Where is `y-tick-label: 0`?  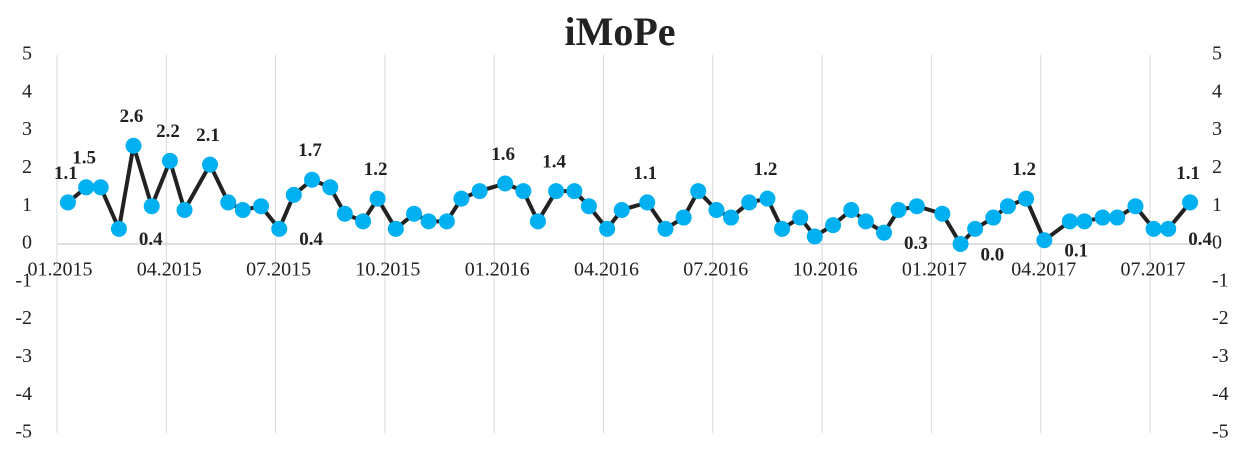
y-tick-label: 0 is located at coordinates (27, 243).